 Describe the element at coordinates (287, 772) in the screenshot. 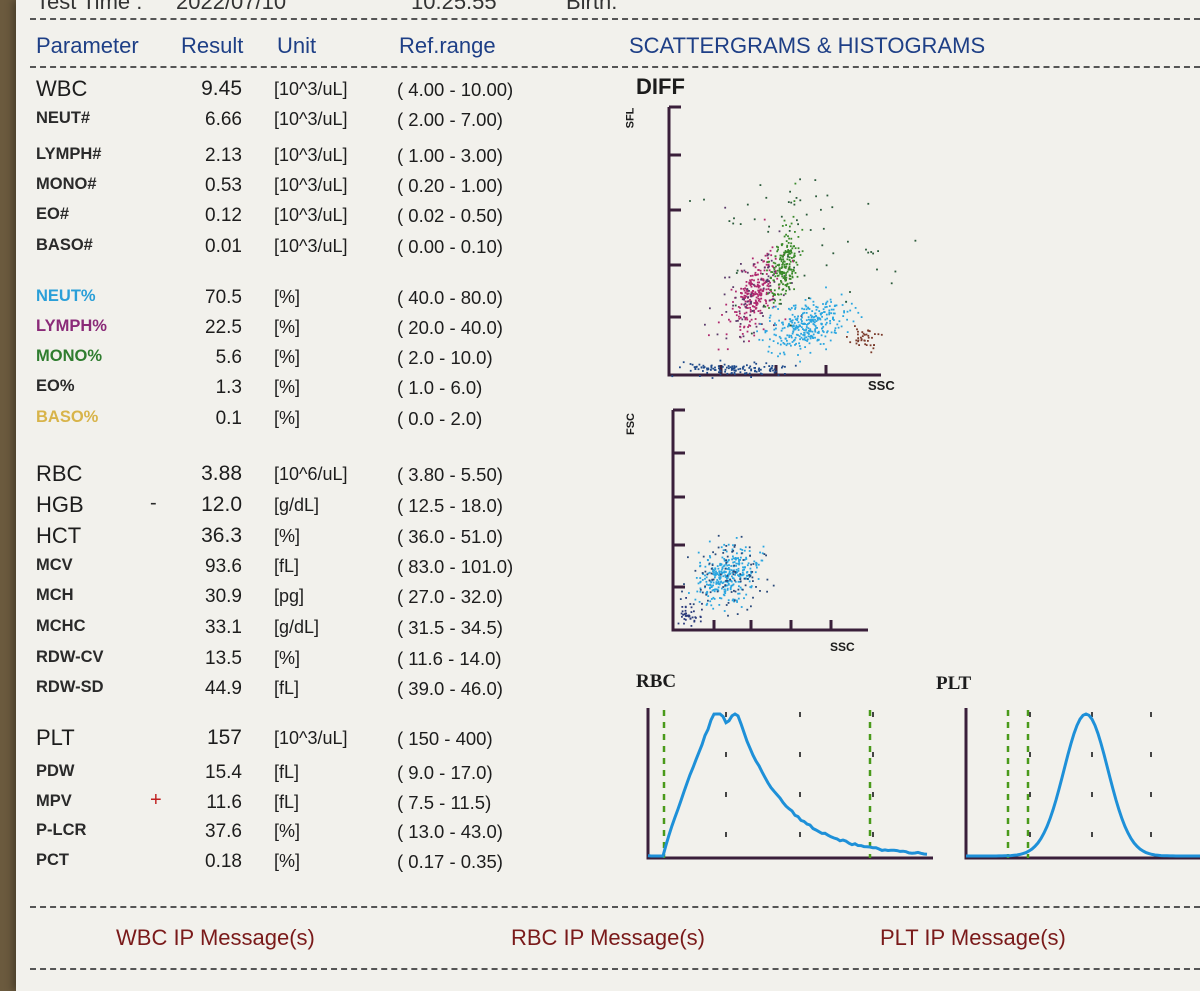

I see `param-unit: [fL]` at that location.